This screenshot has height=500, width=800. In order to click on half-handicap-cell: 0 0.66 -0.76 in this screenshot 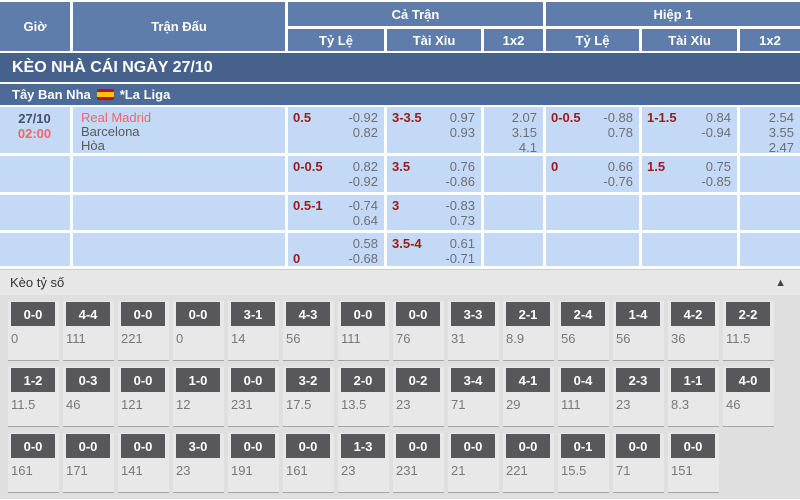, I will do `click(592, 174)`.